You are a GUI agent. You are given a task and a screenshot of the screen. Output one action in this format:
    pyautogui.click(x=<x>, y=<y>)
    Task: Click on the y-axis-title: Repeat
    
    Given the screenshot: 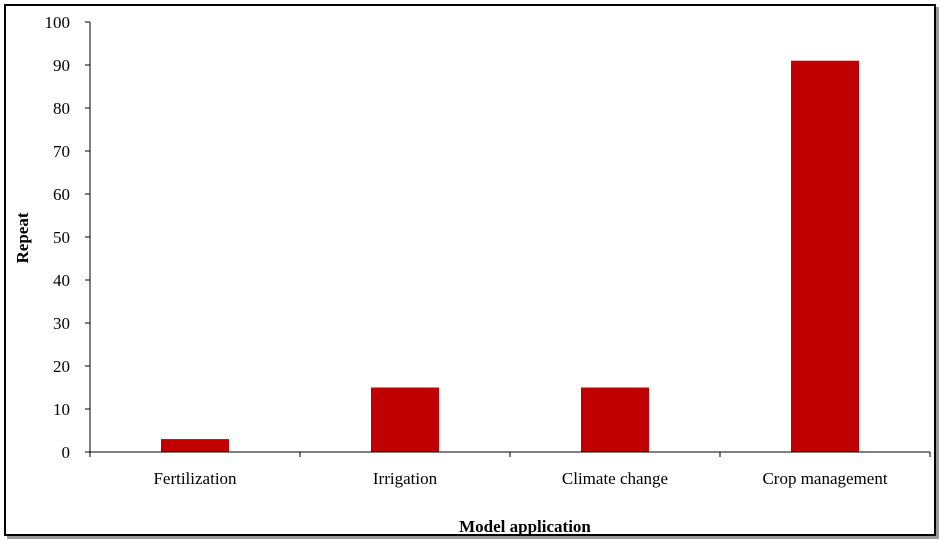 What is the action you would take?
    pyautogui.click(x=22, y=237)
    